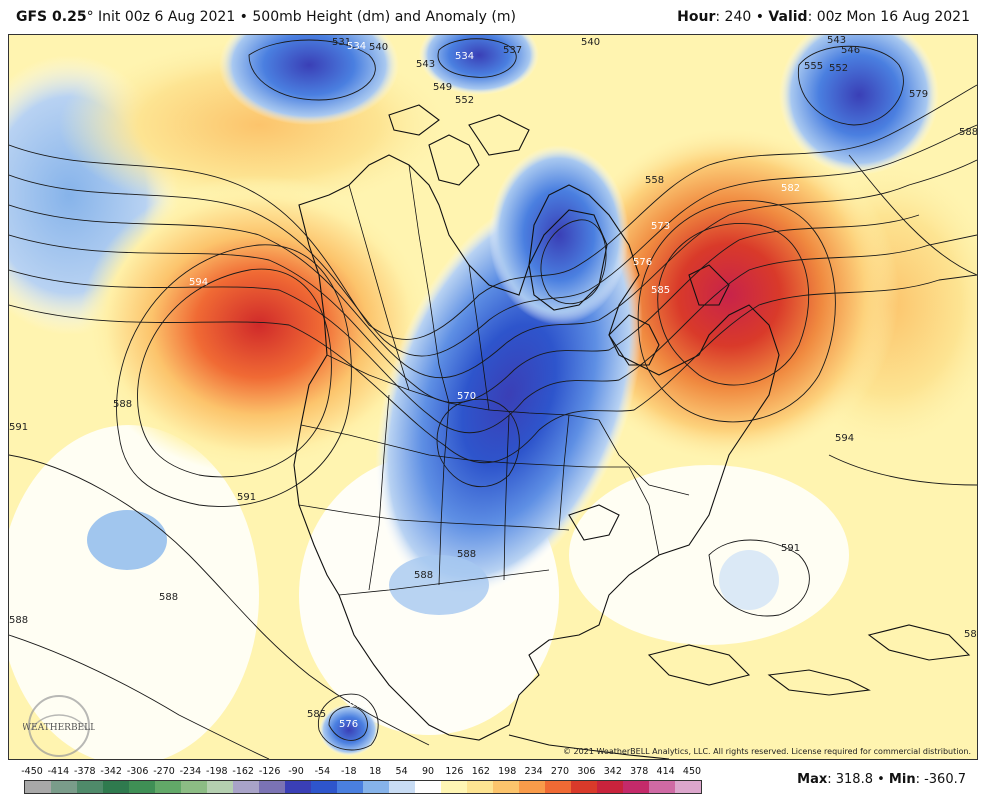 This screenshot has height=808, width=984. What do you see at coordinates (480, 771) in the screenshot?
I see `colorbar-tick-label: 162` at bounding box center [480, 771].